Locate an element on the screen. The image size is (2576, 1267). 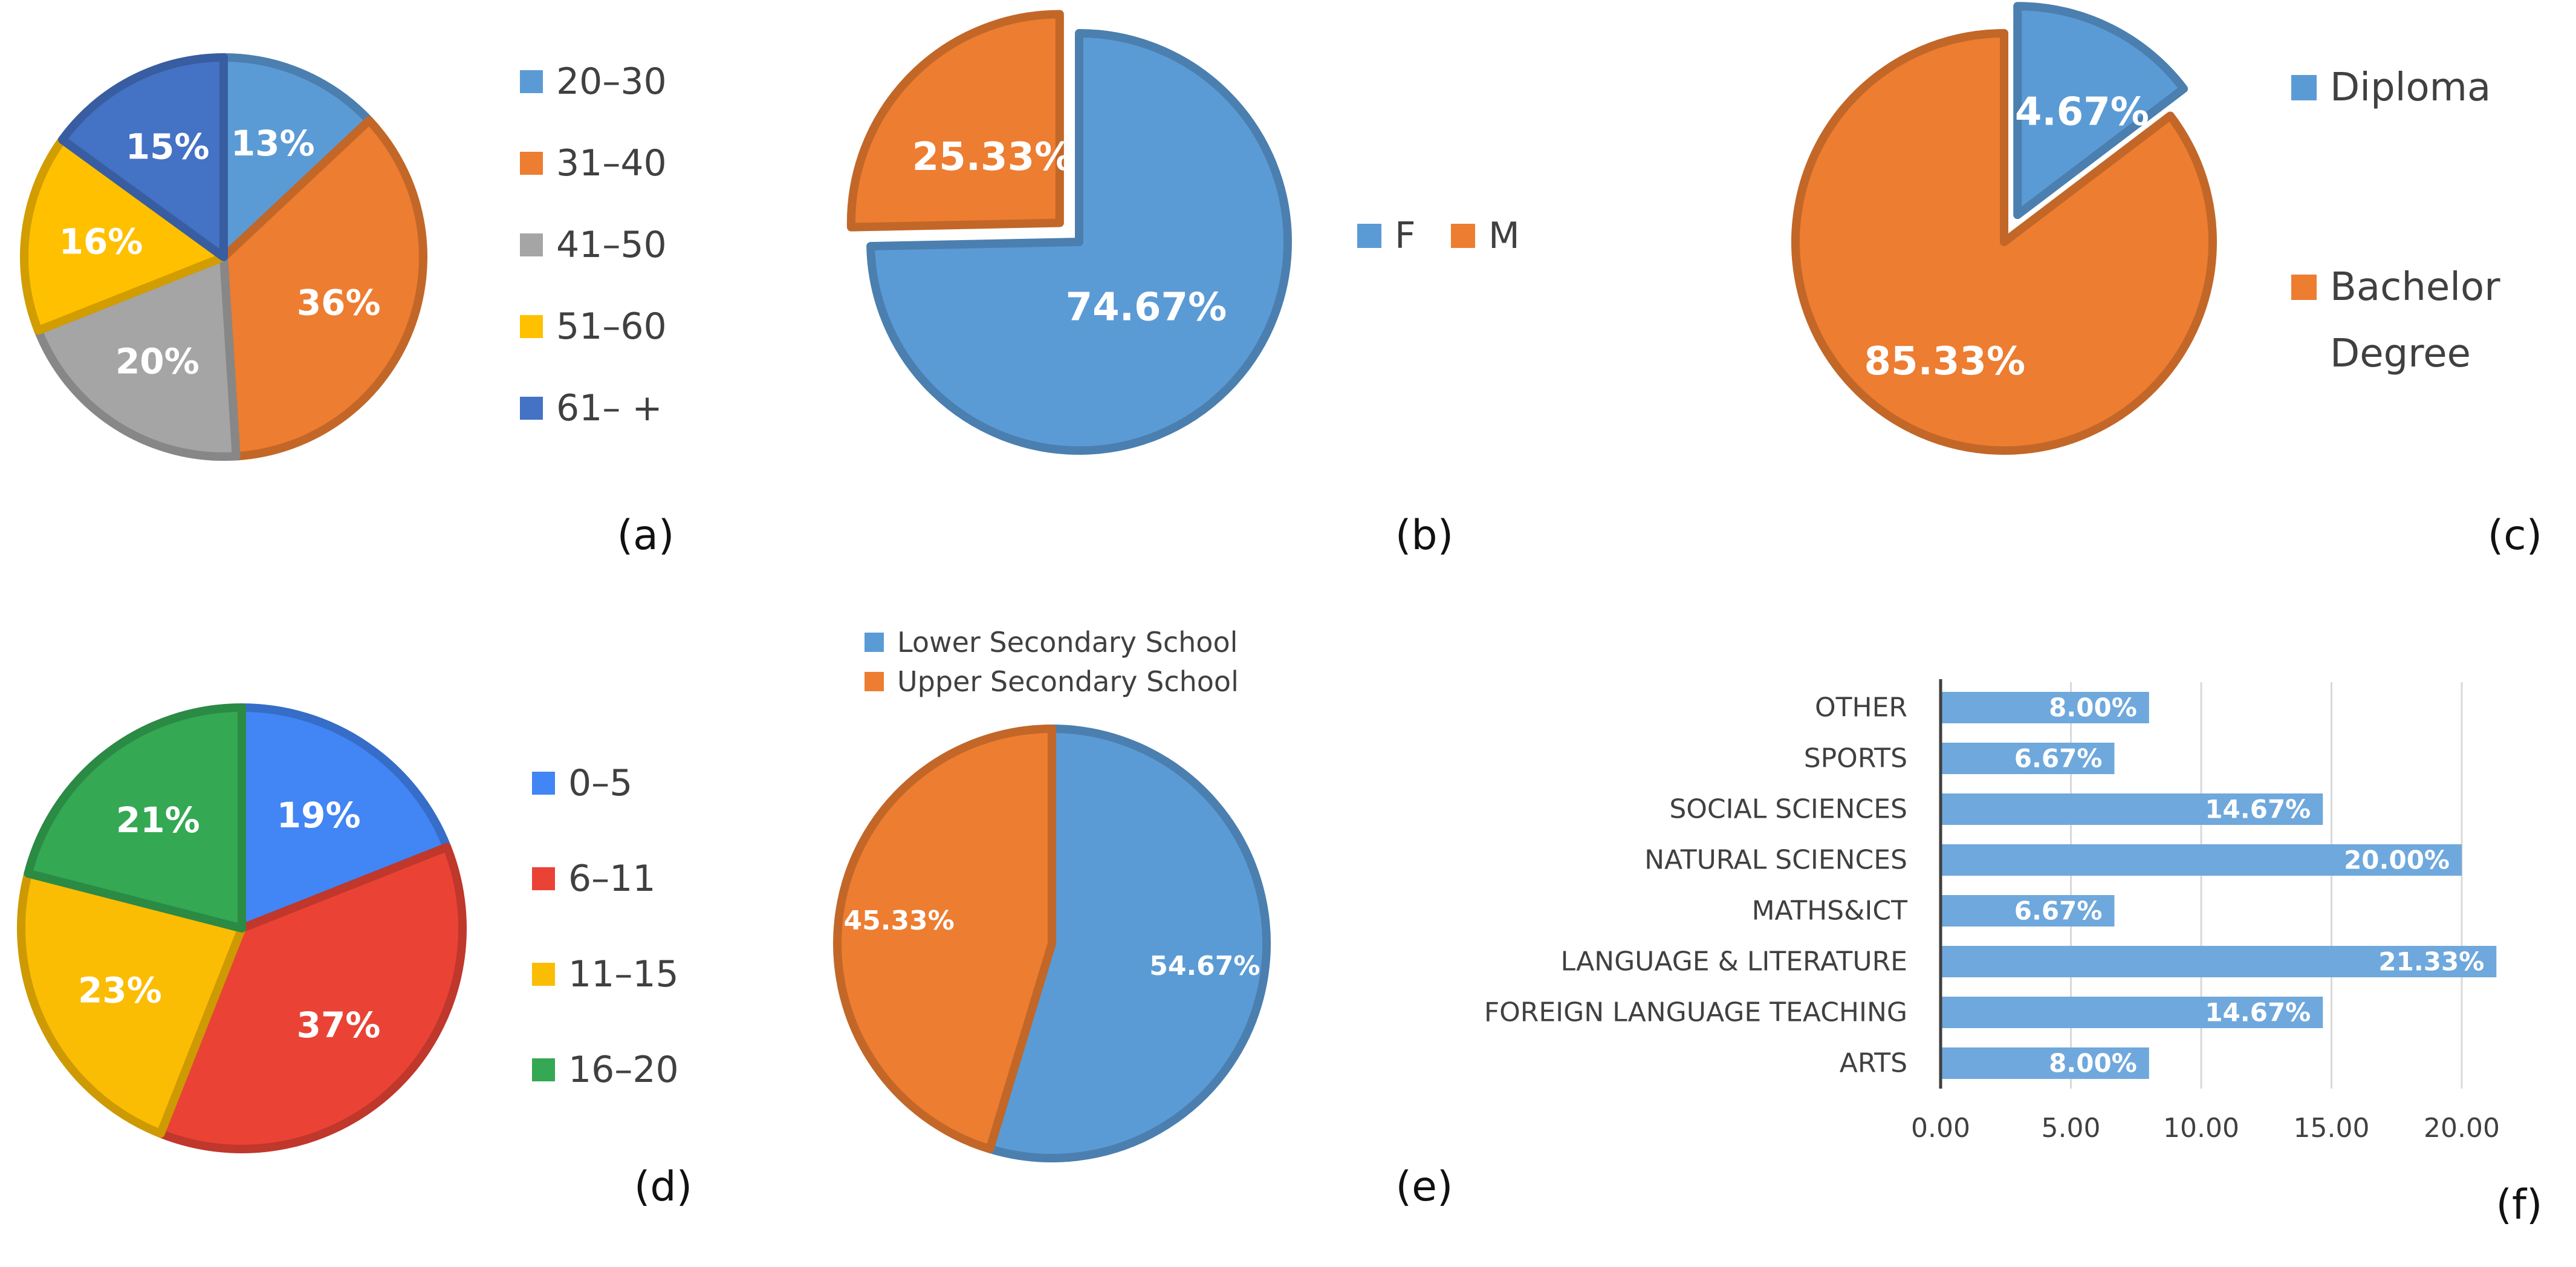
legend-label-41-50: 41–50 is located at coordinates (612, 245).